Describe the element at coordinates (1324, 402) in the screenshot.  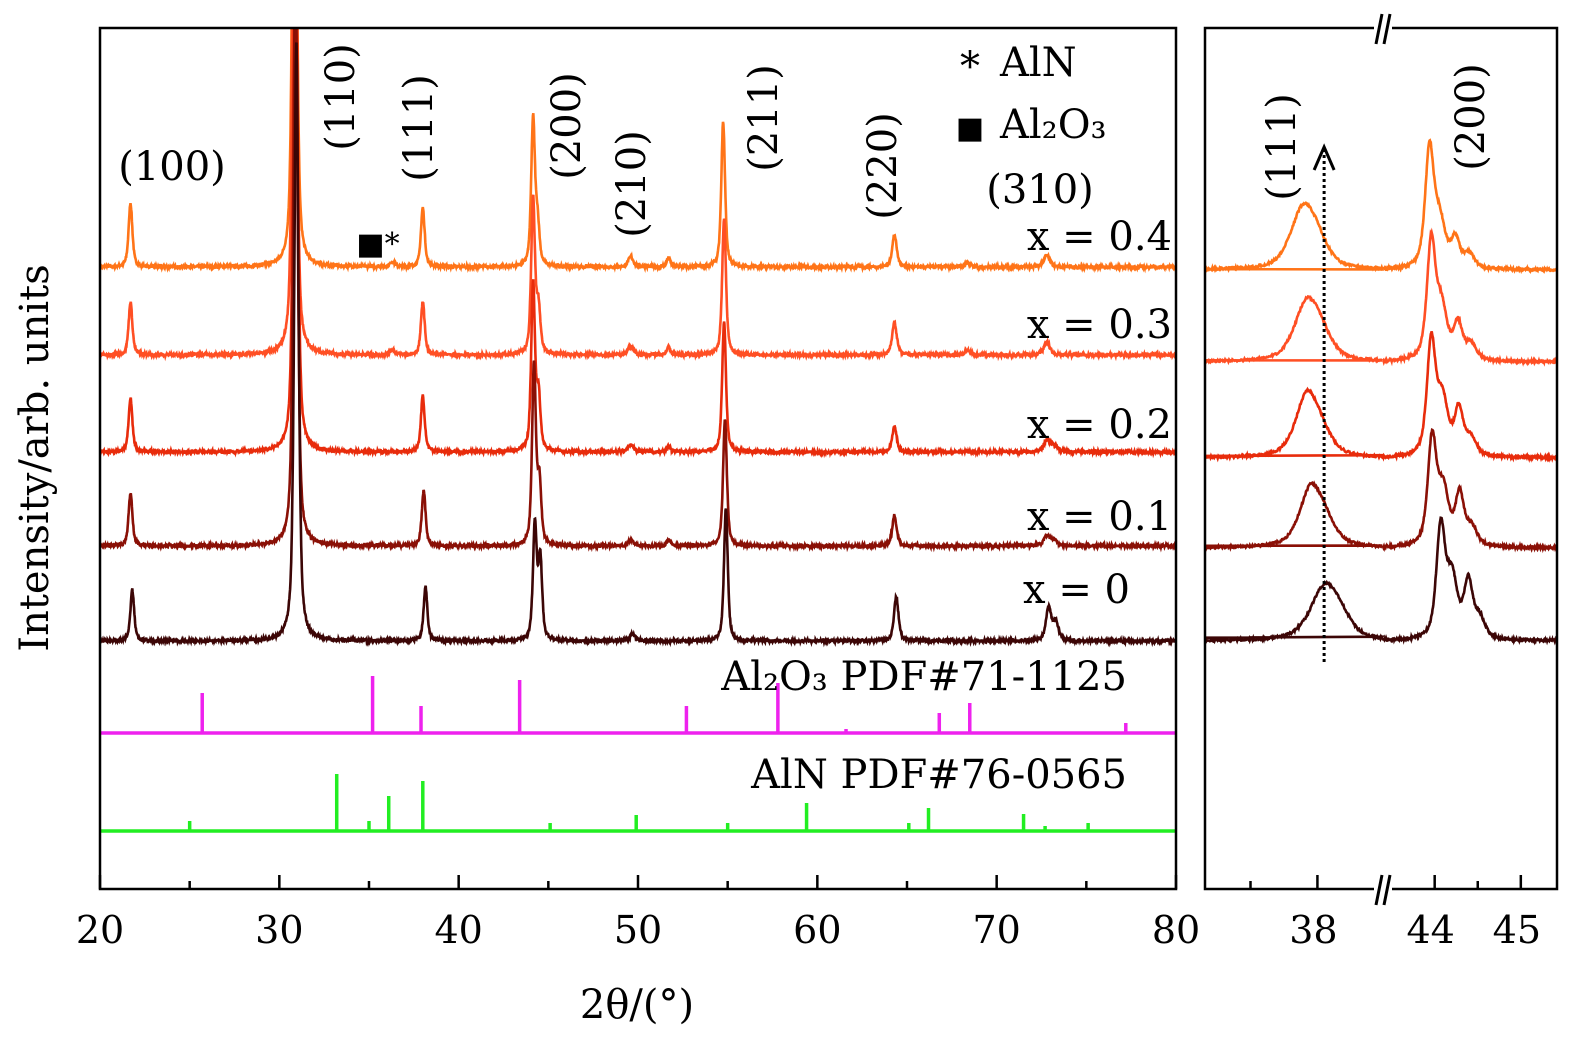
I see `shift-arrow` at that location.